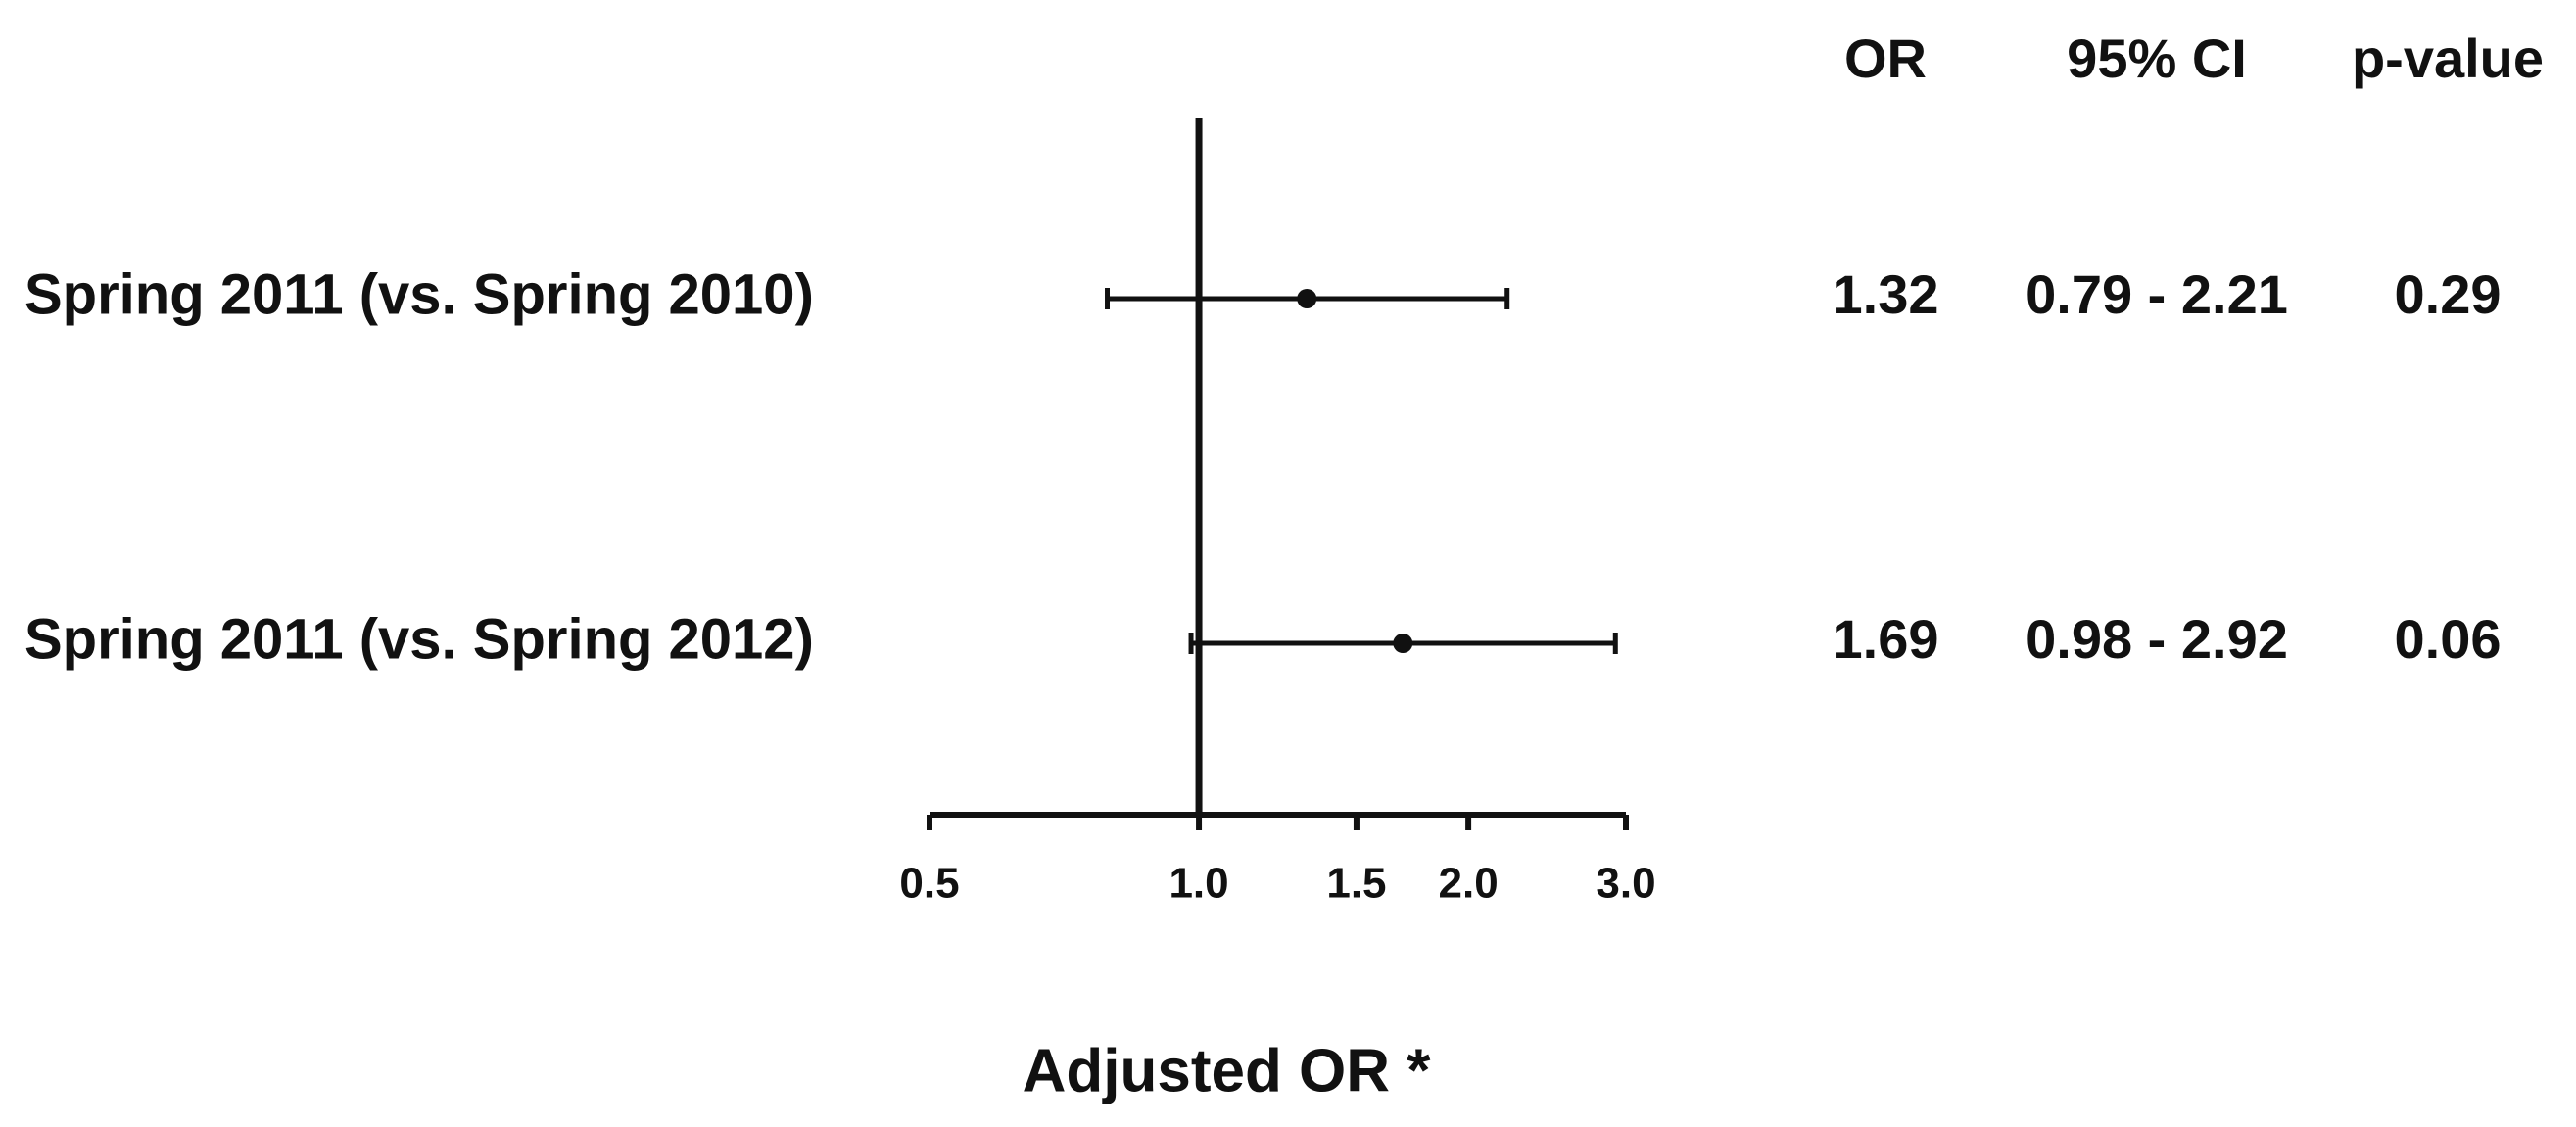 The height and width of the screenshot is (1127, 2576). I want to click on x-tick-label: 0.5, so click(929, 884).